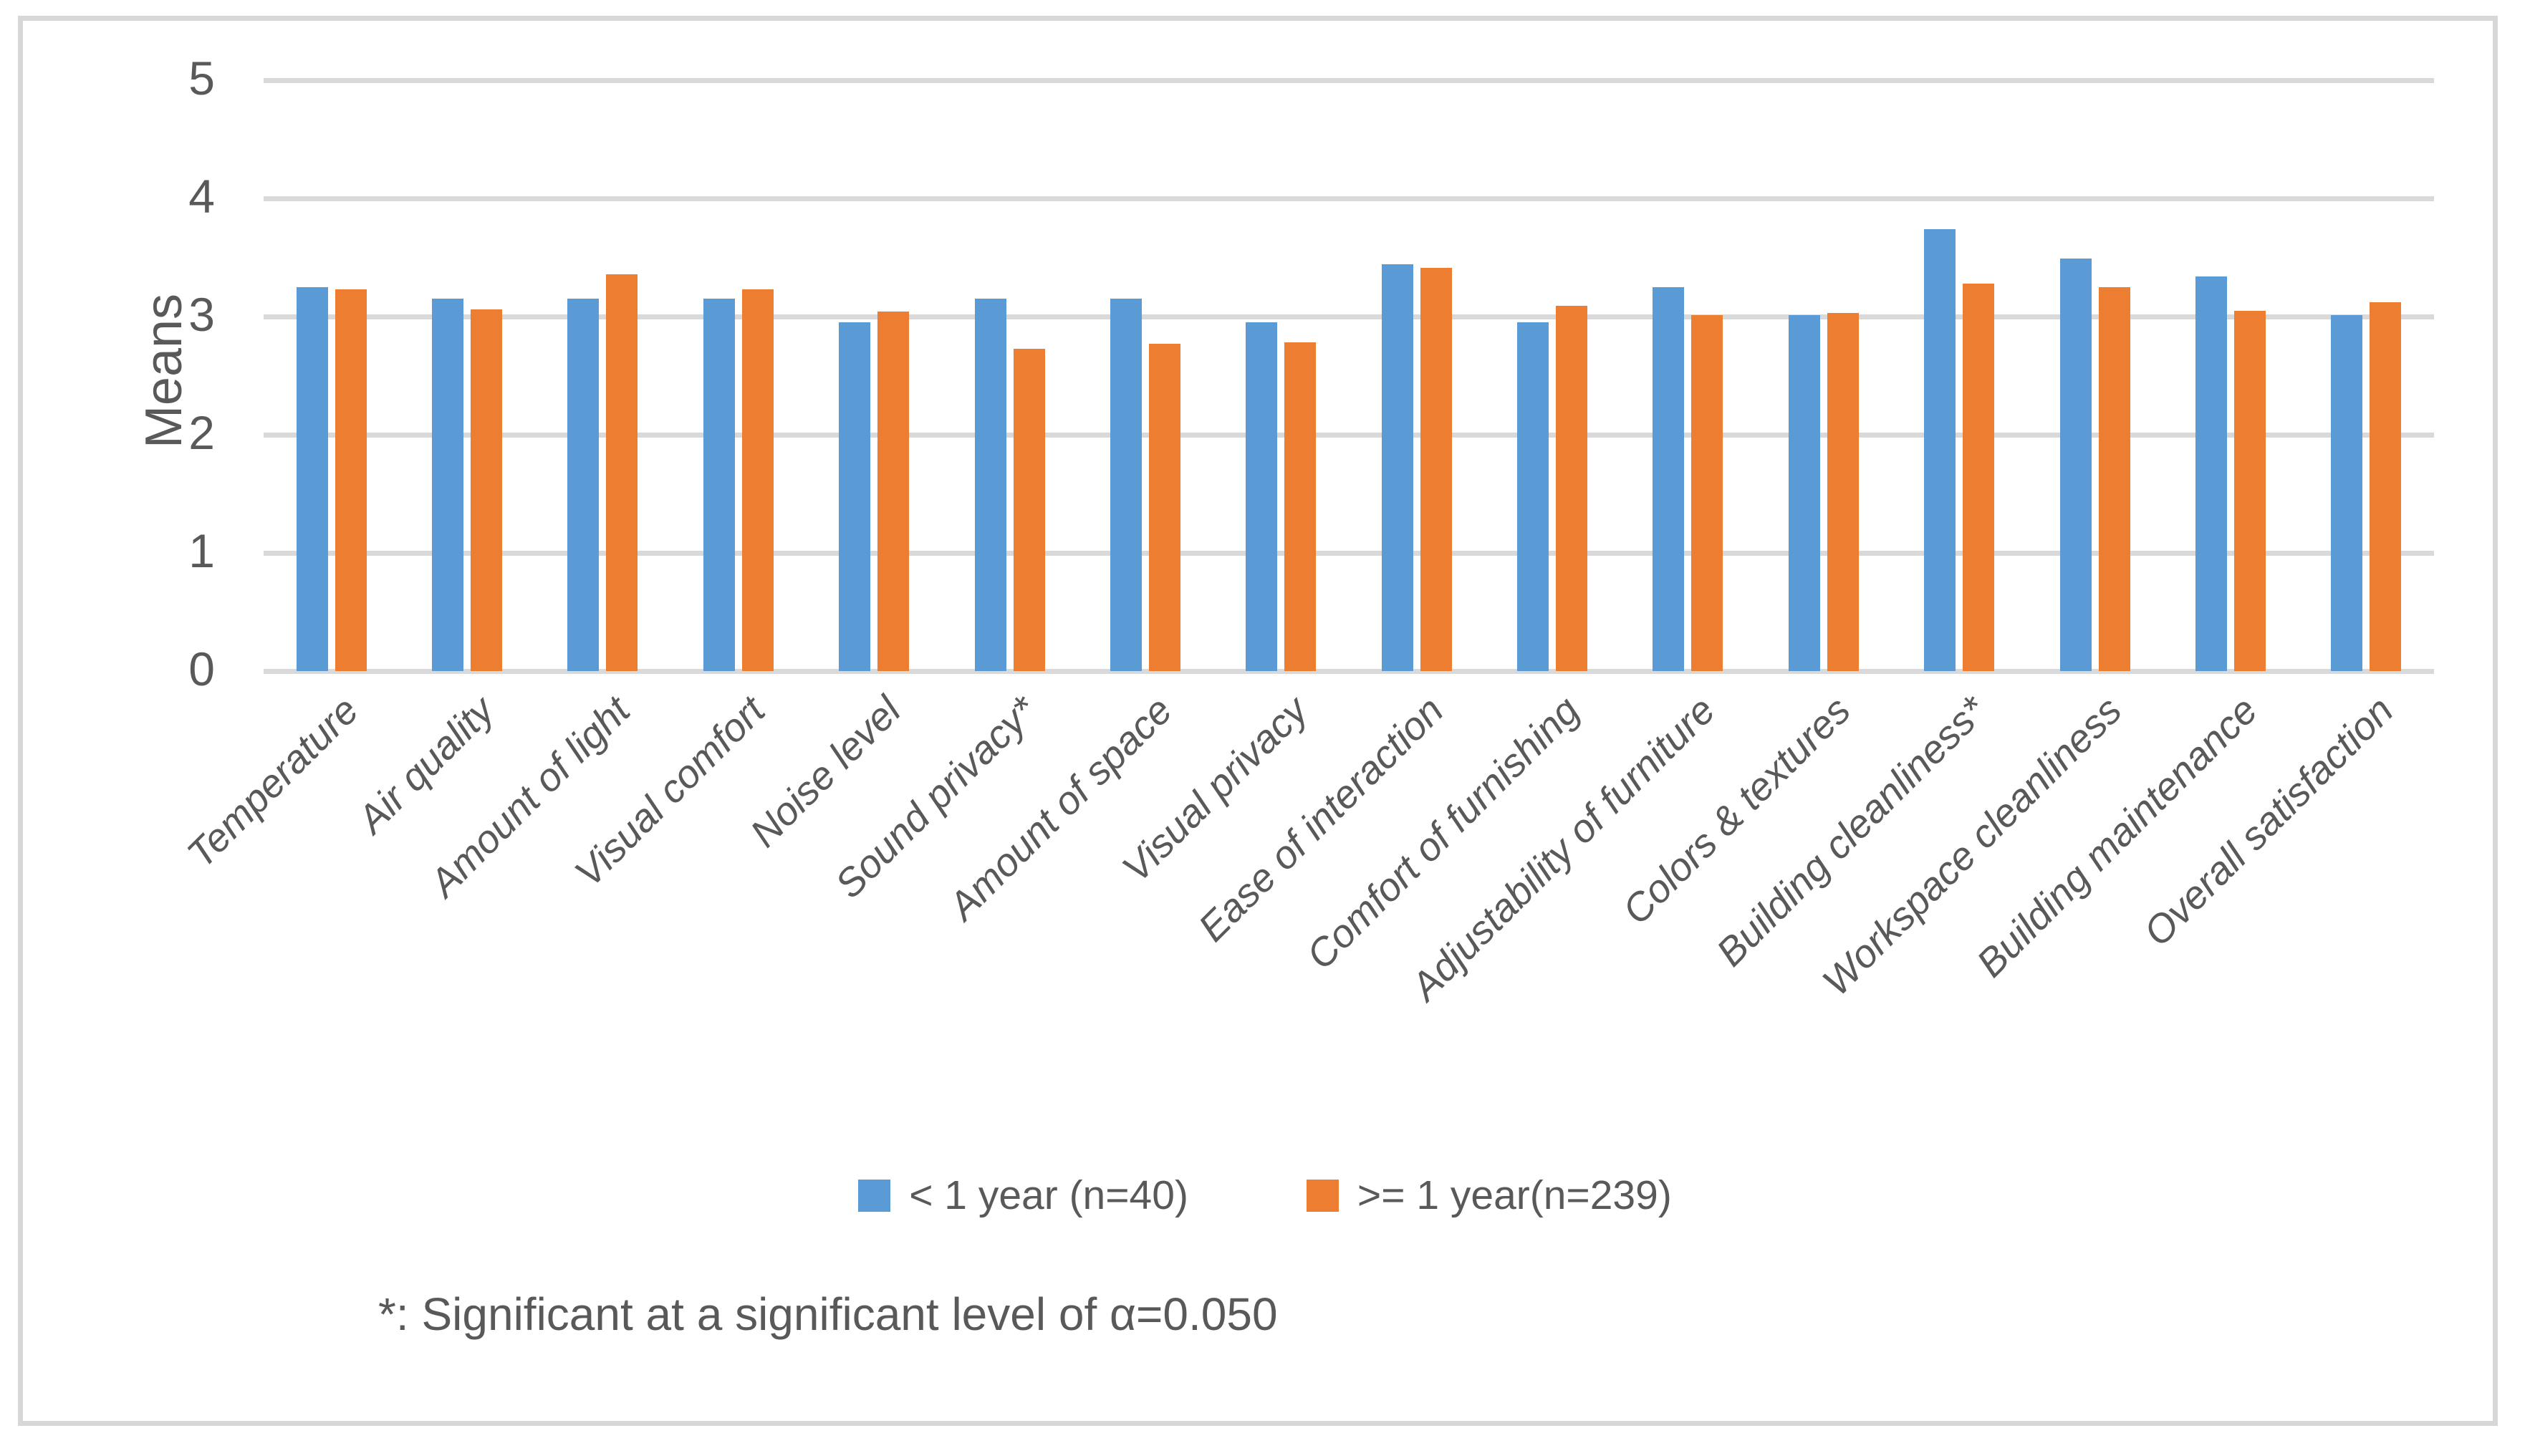 This screenshot has width=2530, height=1456. I want to click on y-tick-label-0: 0, so click(201, 668).